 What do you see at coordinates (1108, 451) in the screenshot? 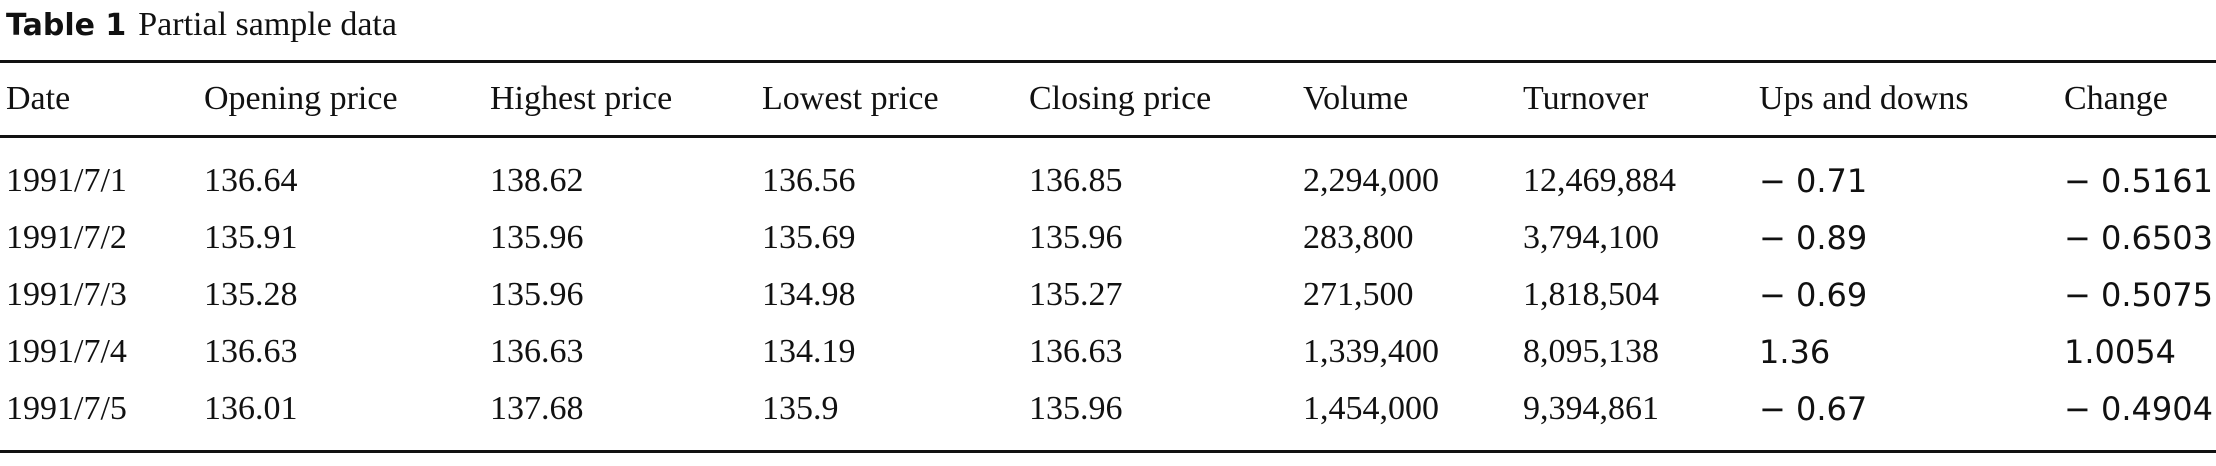
I see `bottom-rule` at bounding box center [1108, 451].